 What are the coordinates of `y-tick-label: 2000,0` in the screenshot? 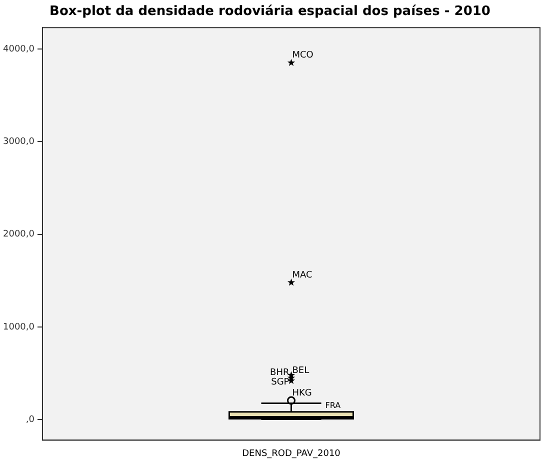 It's located at (18, 235).